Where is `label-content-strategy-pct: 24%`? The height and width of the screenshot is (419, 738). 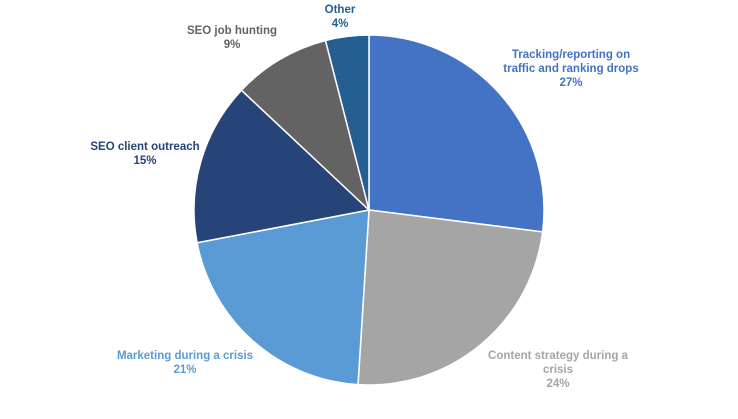 label-content-strategy-pct: 24% is located at coordinates (558, 384).